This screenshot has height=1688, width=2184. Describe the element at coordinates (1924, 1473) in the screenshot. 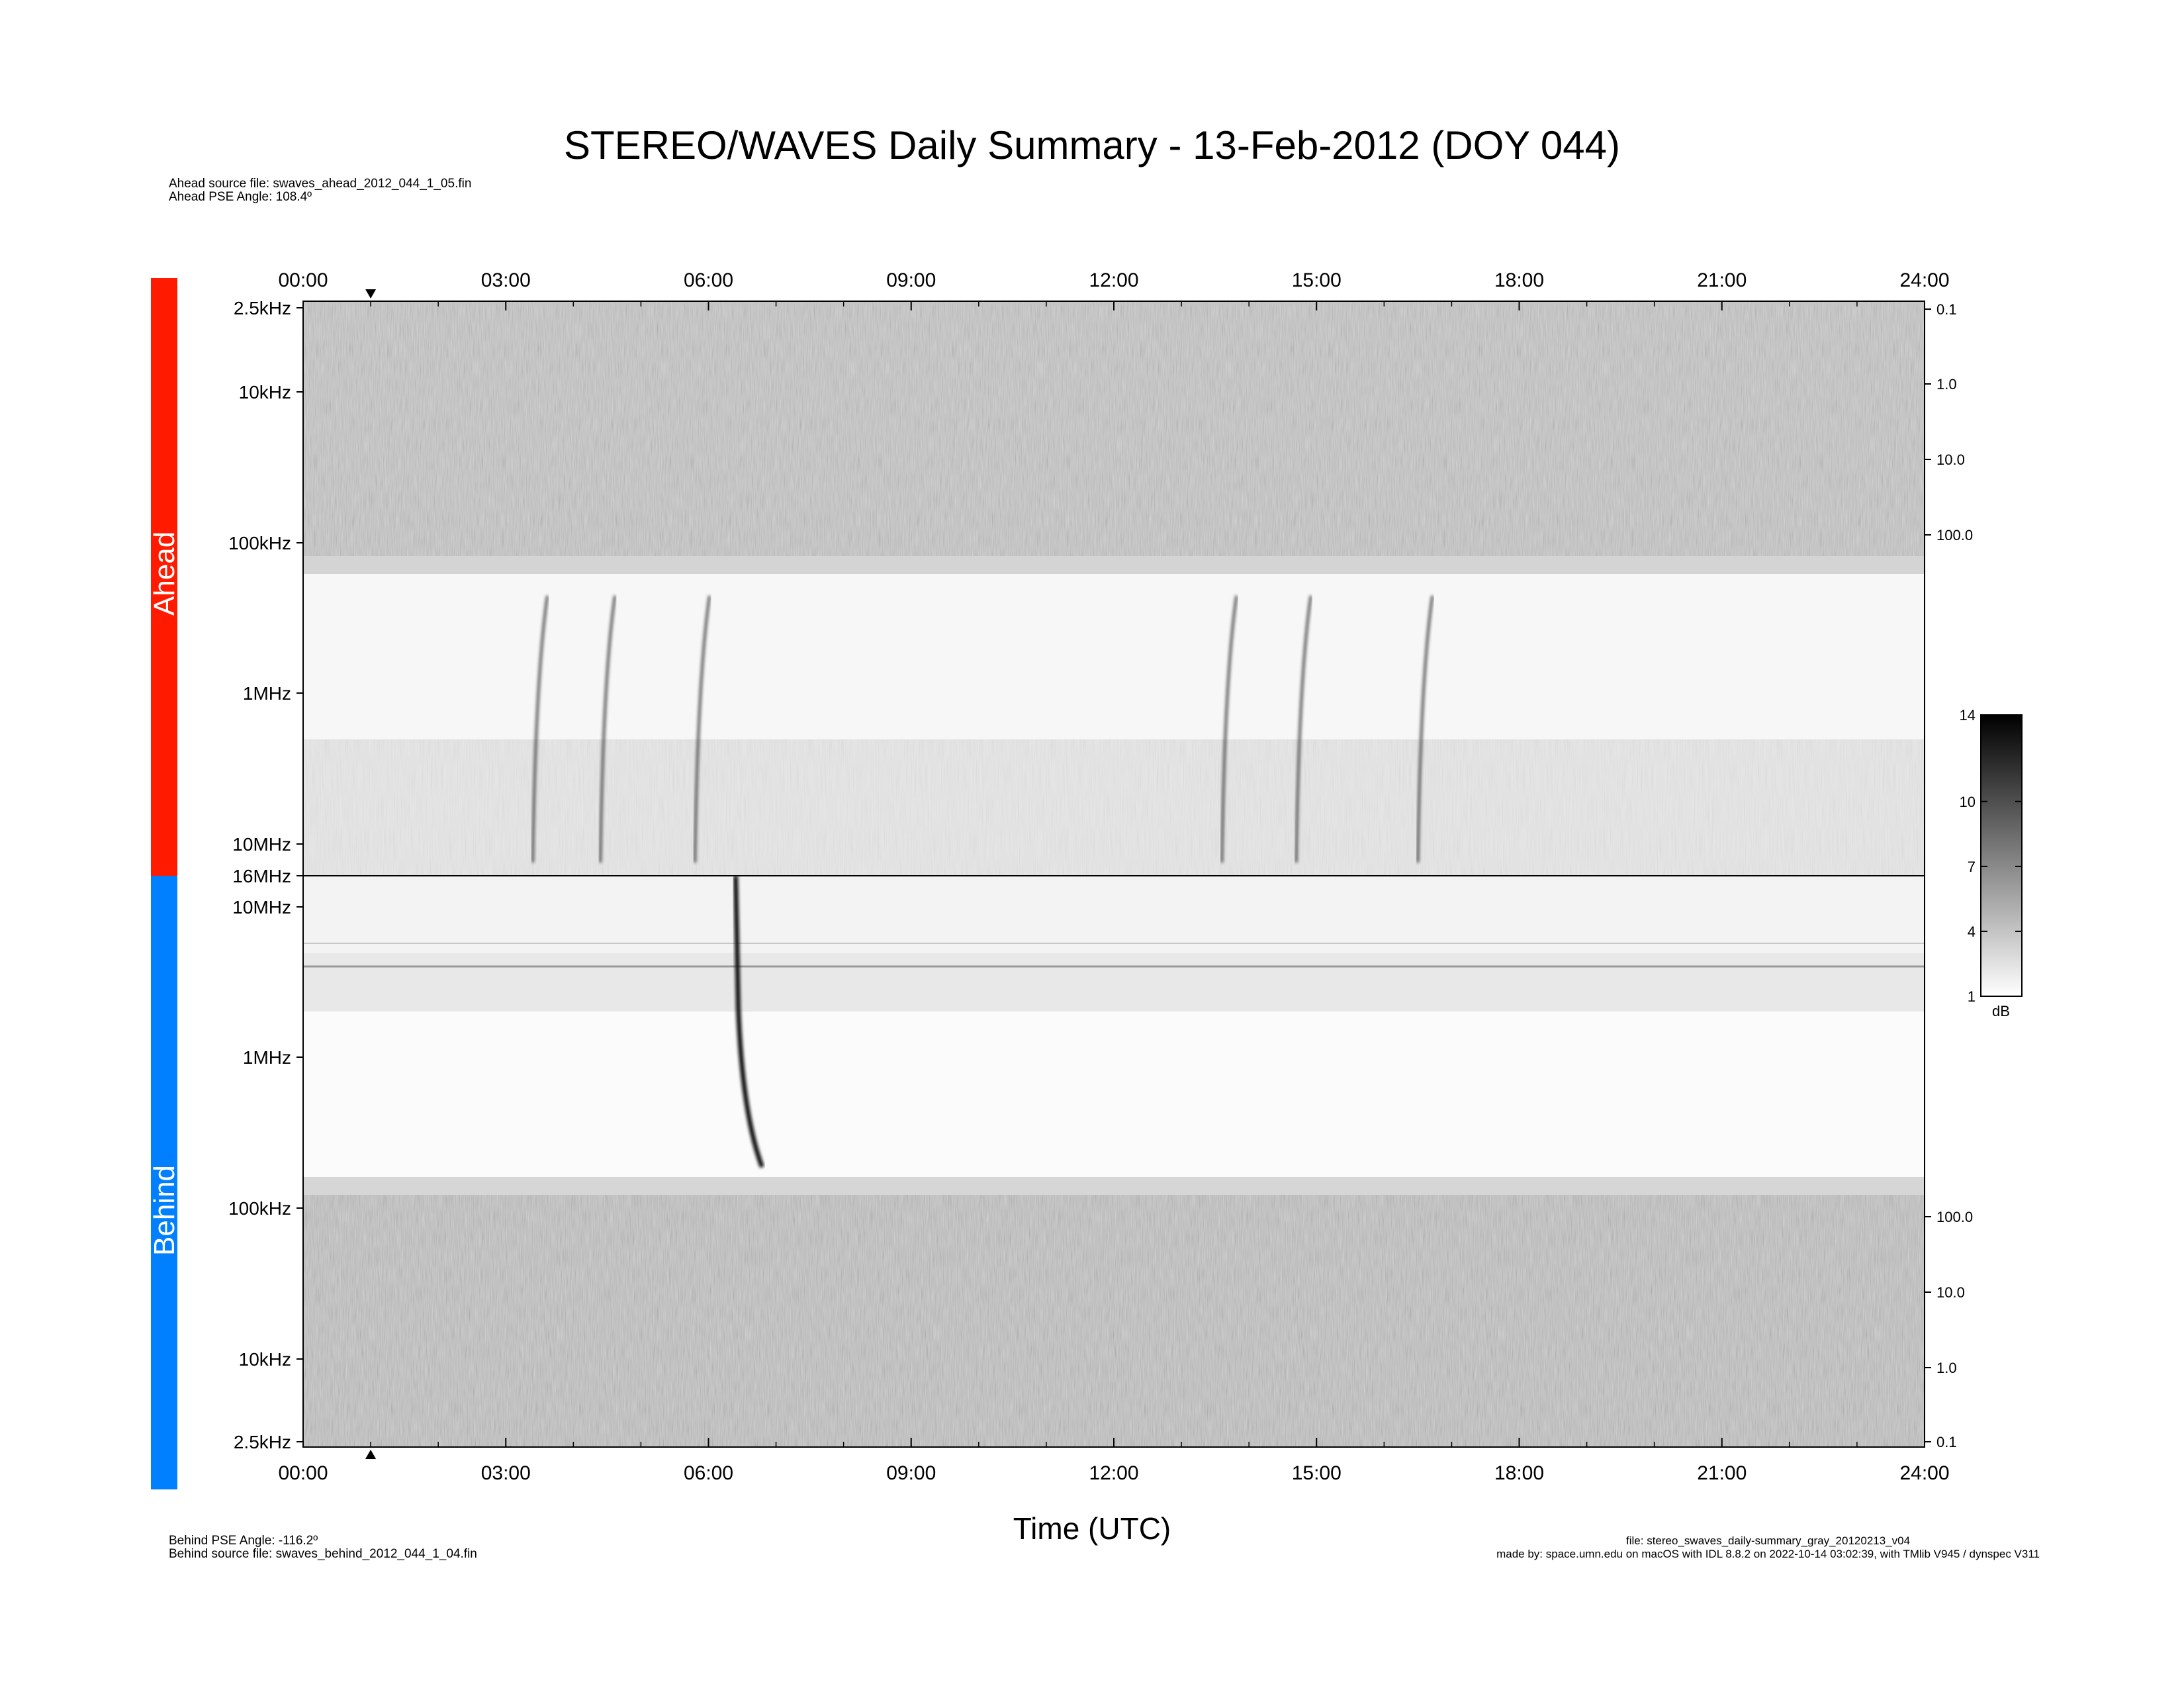

I see `x-tick-label-bottom: 24:00` at that location.